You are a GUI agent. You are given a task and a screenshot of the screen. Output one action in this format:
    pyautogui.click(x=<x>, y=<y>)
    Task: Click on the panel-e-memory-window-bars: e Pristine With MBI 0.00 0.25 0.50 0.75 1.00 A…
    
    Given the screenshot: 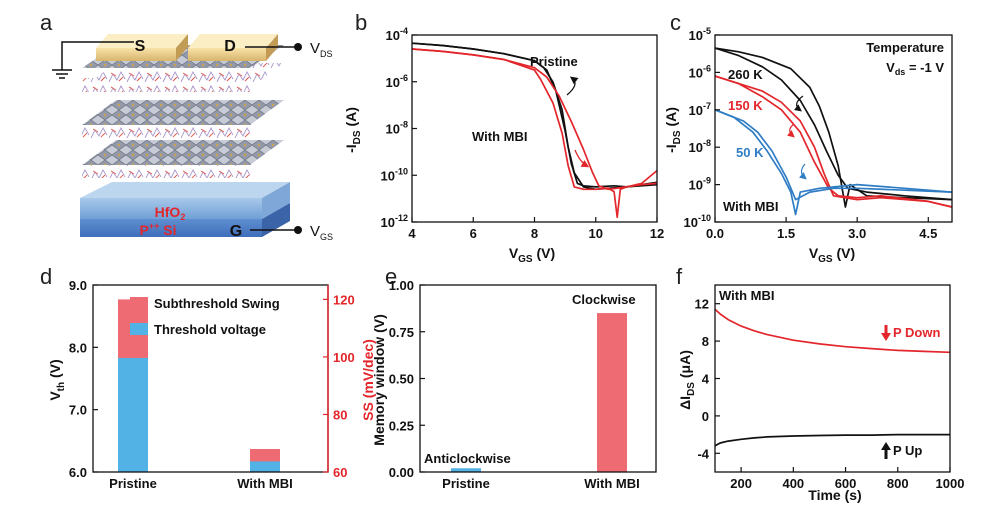 What is the action you would take?
    pyautogui.click(x=514, y=377)
    